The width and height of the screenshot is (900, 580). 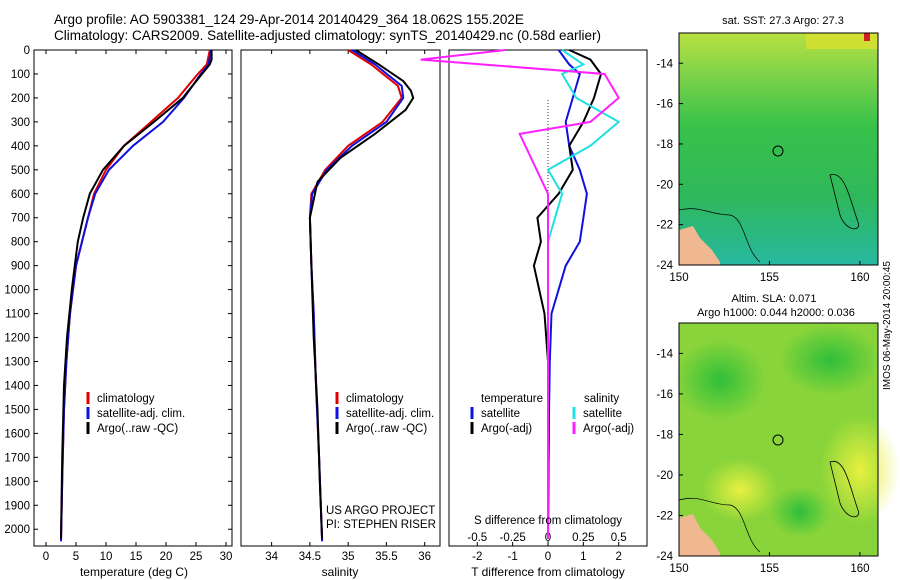 I want to click on depth-tick-label: 100, so click(x=20, y=75).